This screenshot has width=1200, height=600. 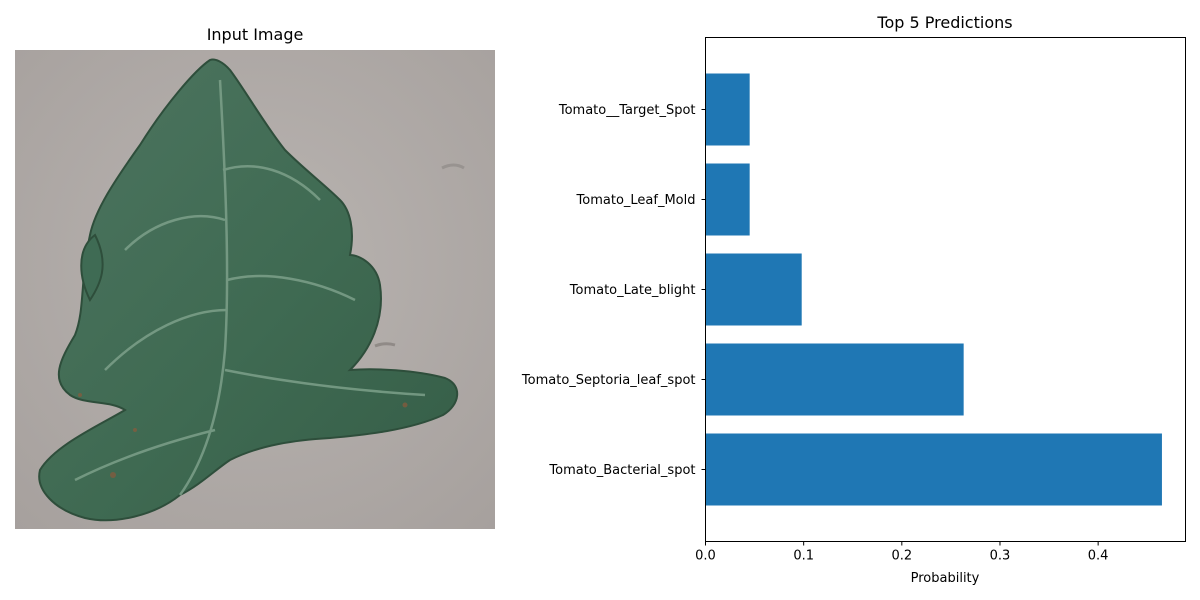 What do you see at coordinates (705, 556) in the screenshot?
I see `x-tick-label: 0.0` at bounding box center [705, 556].